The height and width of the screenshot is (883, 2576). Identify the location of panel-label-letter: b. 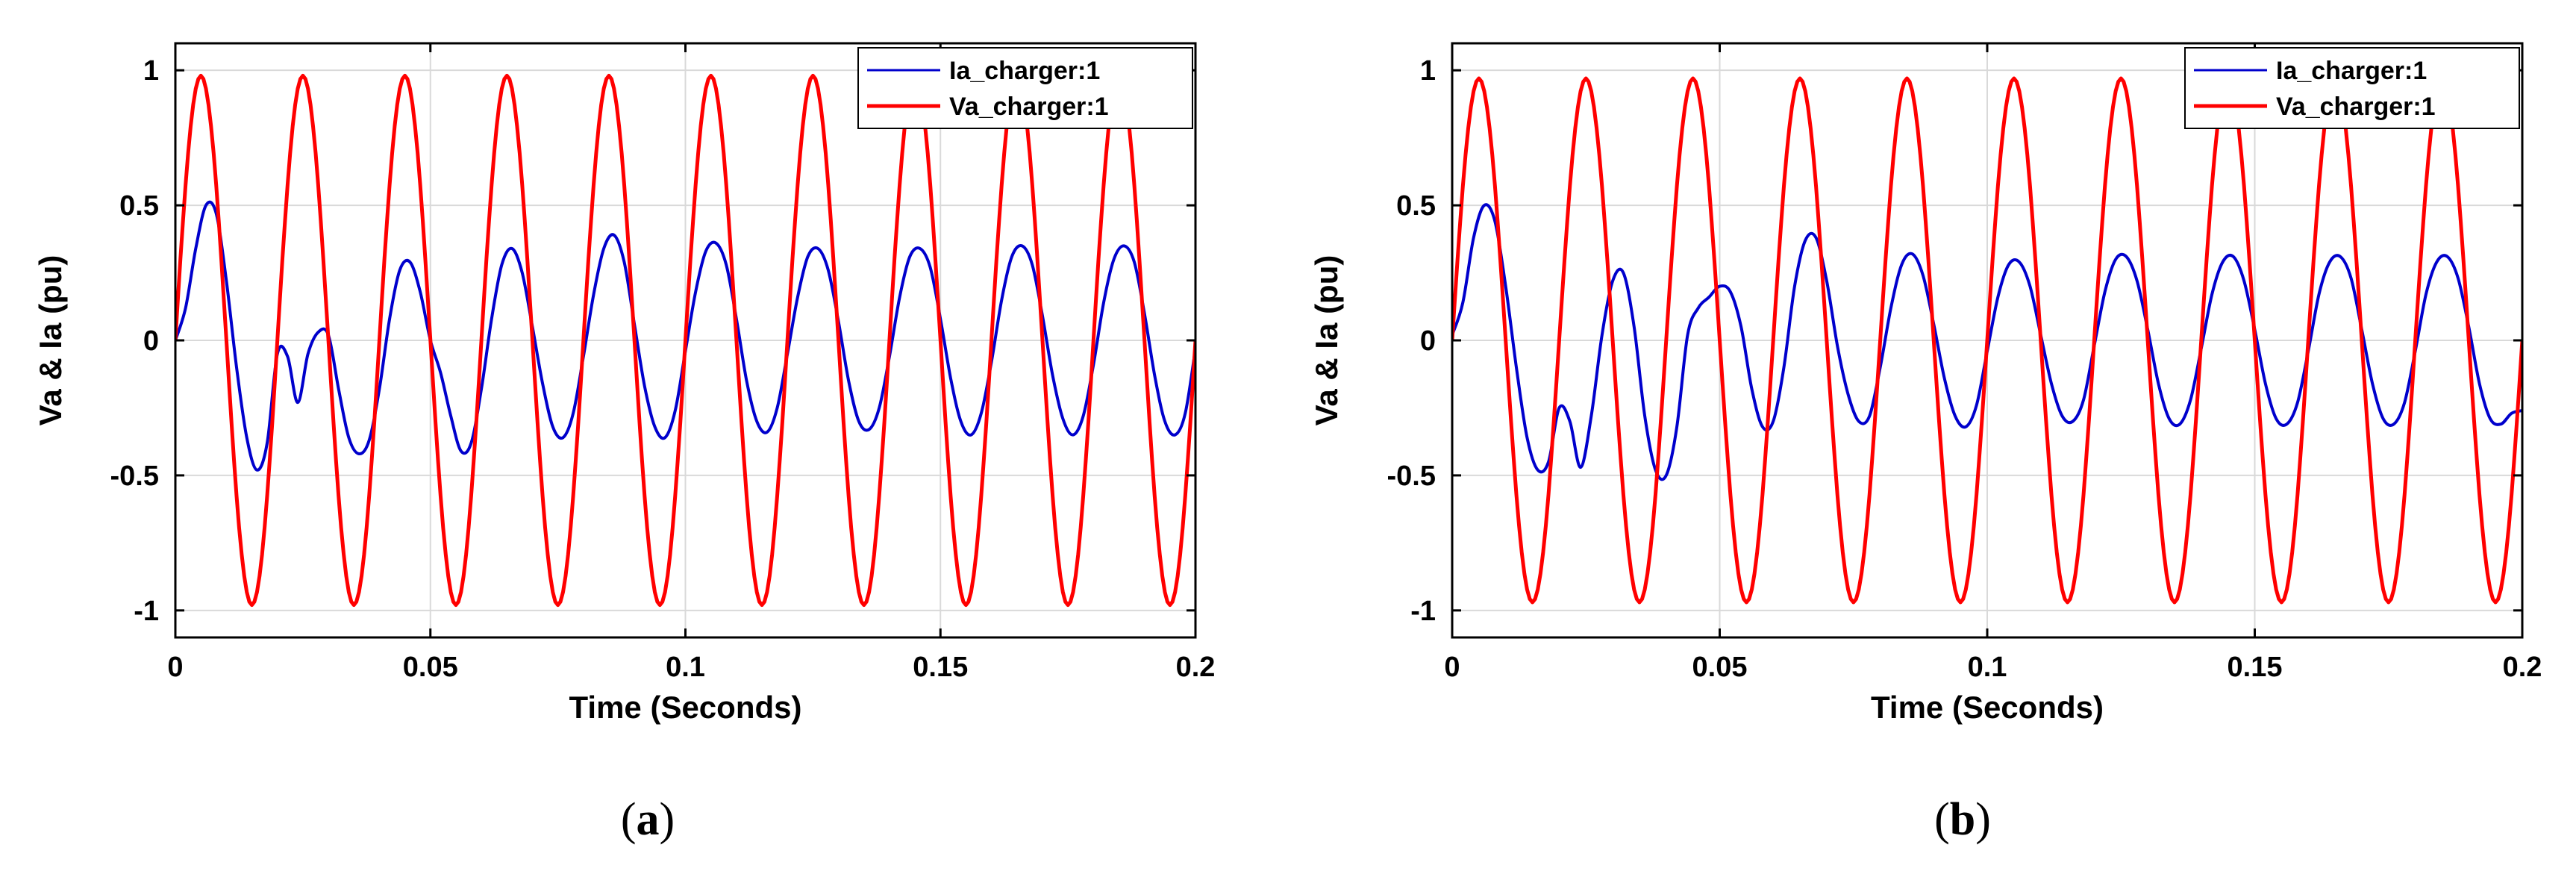
(1962, 820).